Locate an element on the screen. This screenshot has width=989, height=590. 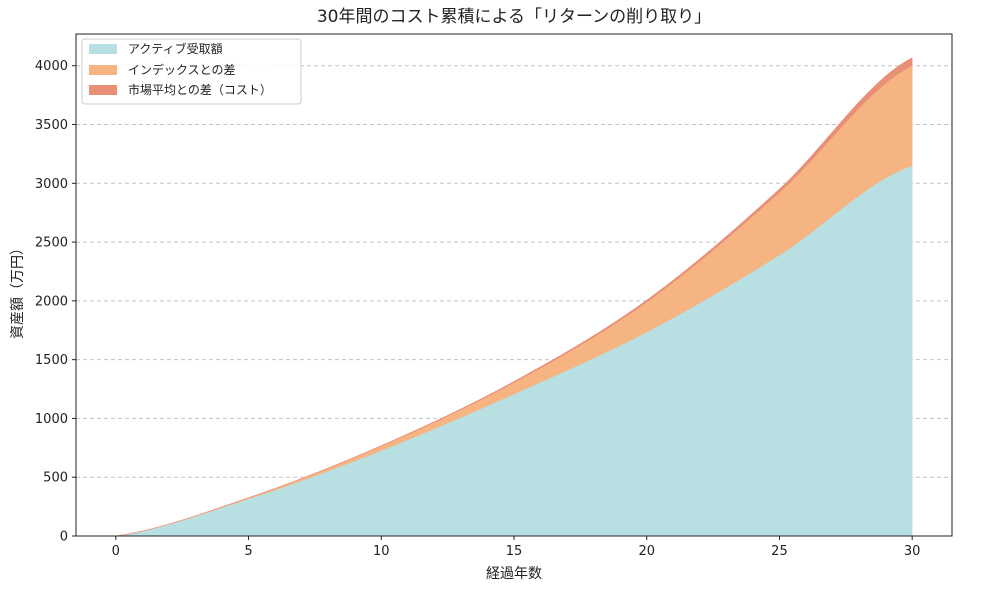
y-axis-label: 資産額（万円） is located at coordinates (18, 290).